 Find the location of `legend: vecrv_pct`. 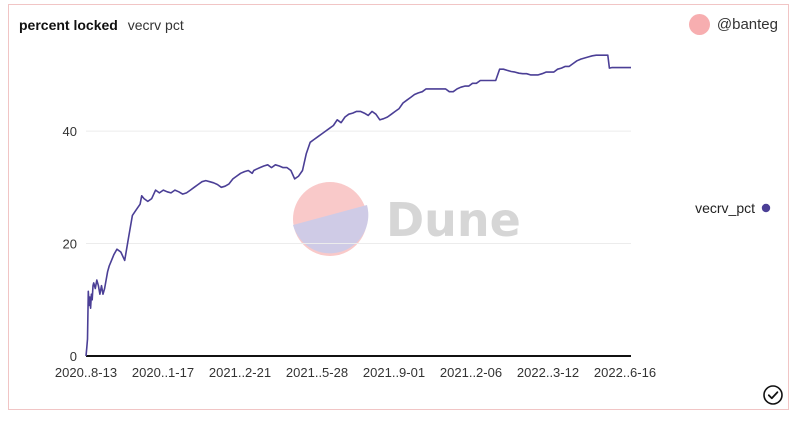

legend: vecrv_pct is located at coordinates (733, 208).